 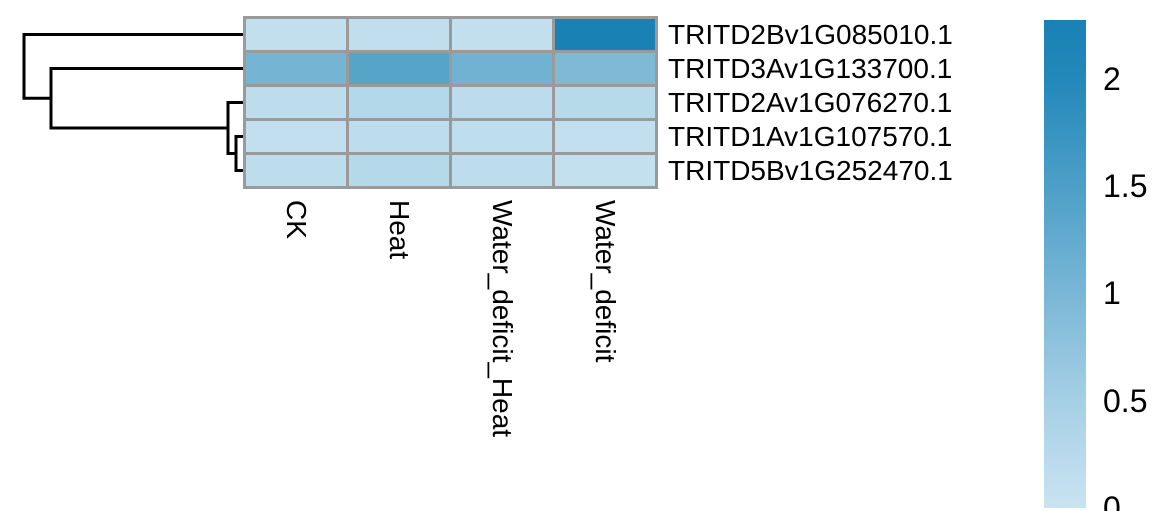 What do you see at coordinates (810, 102) in the screenshot?
I see `gene-label: TRITD2Av1G076270.1` at bounding box center [810, 102].